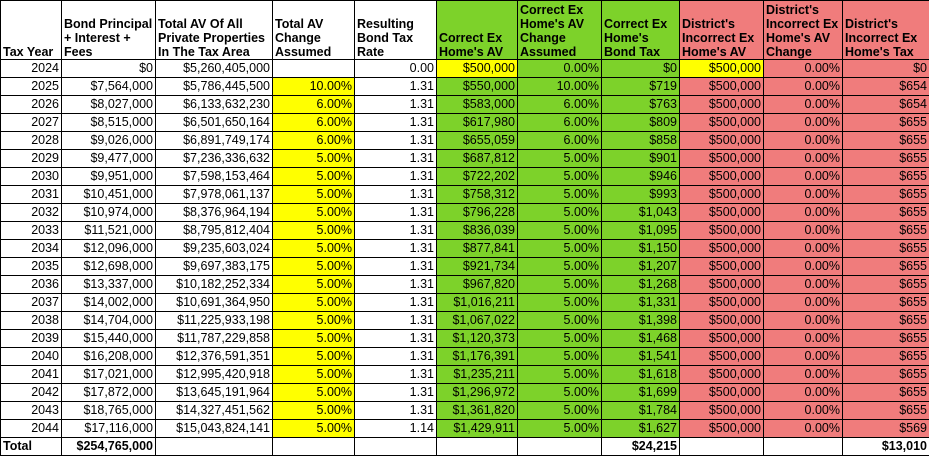 The height and width of the screenshot is (456, 929). What do you see at coordinates (31, 195) in the screenshot?
I see `cell-tax-year: 2031` at bounding box center [31, 195].